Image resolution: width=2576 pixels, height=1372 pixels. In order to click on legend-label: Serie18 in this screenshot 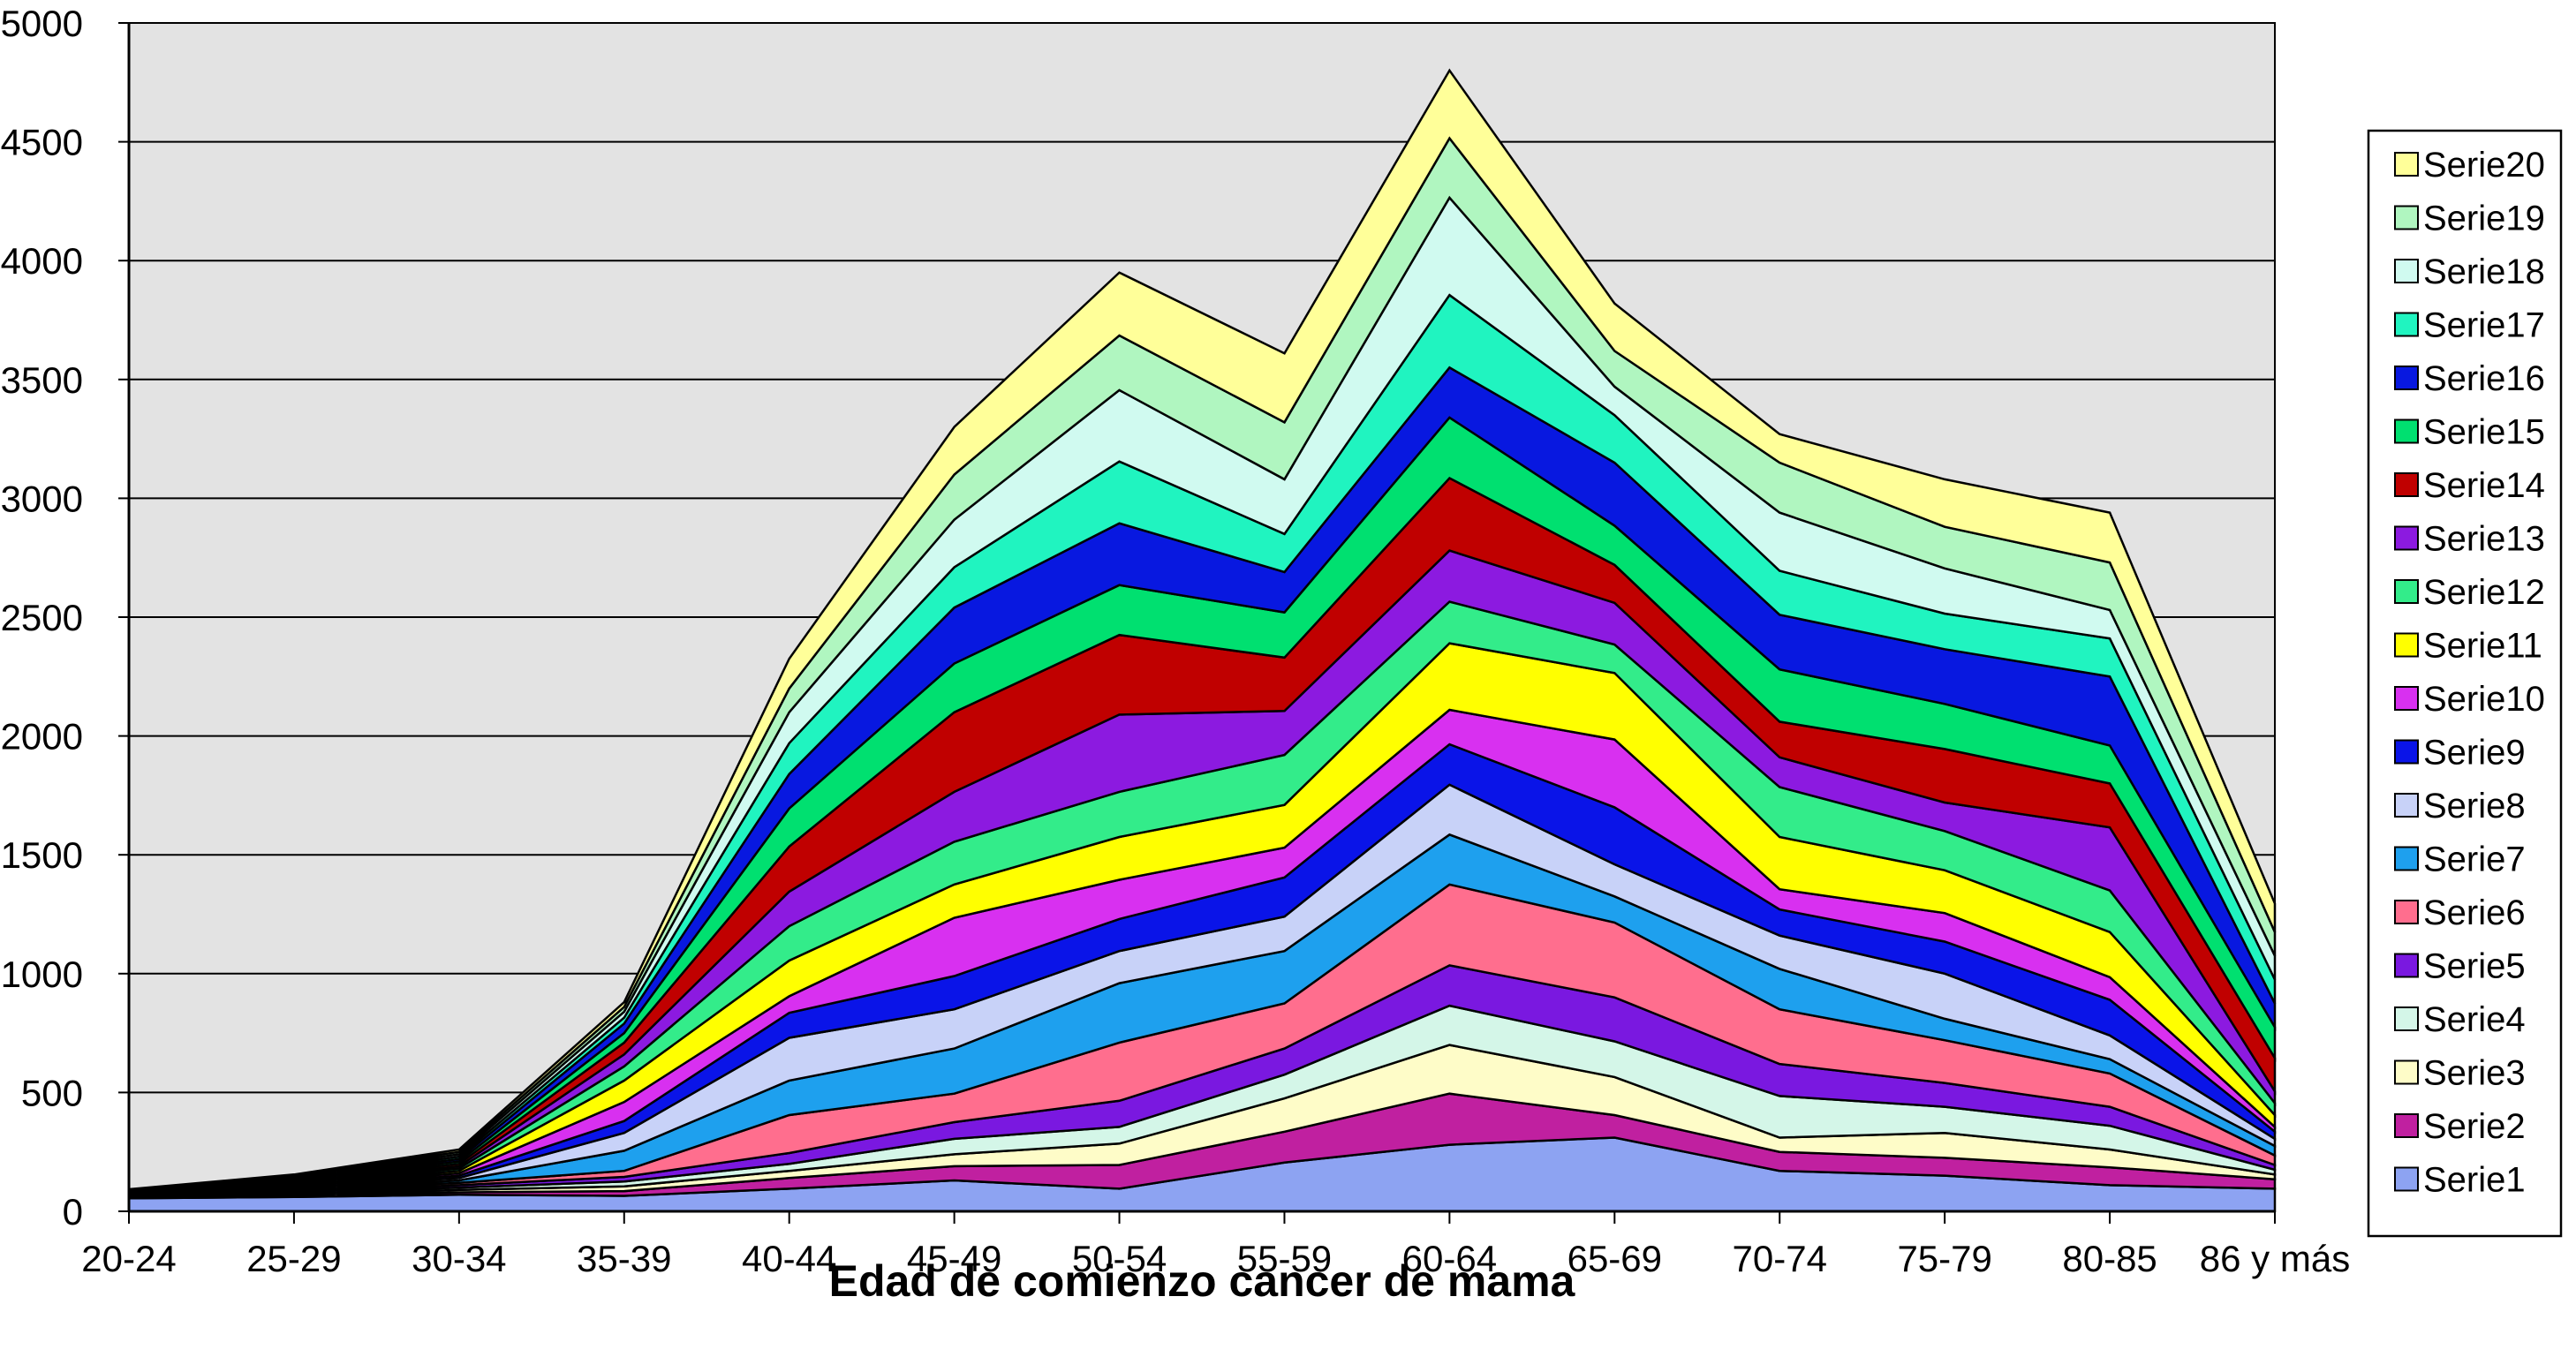, I will do `click(2484, 272)`.